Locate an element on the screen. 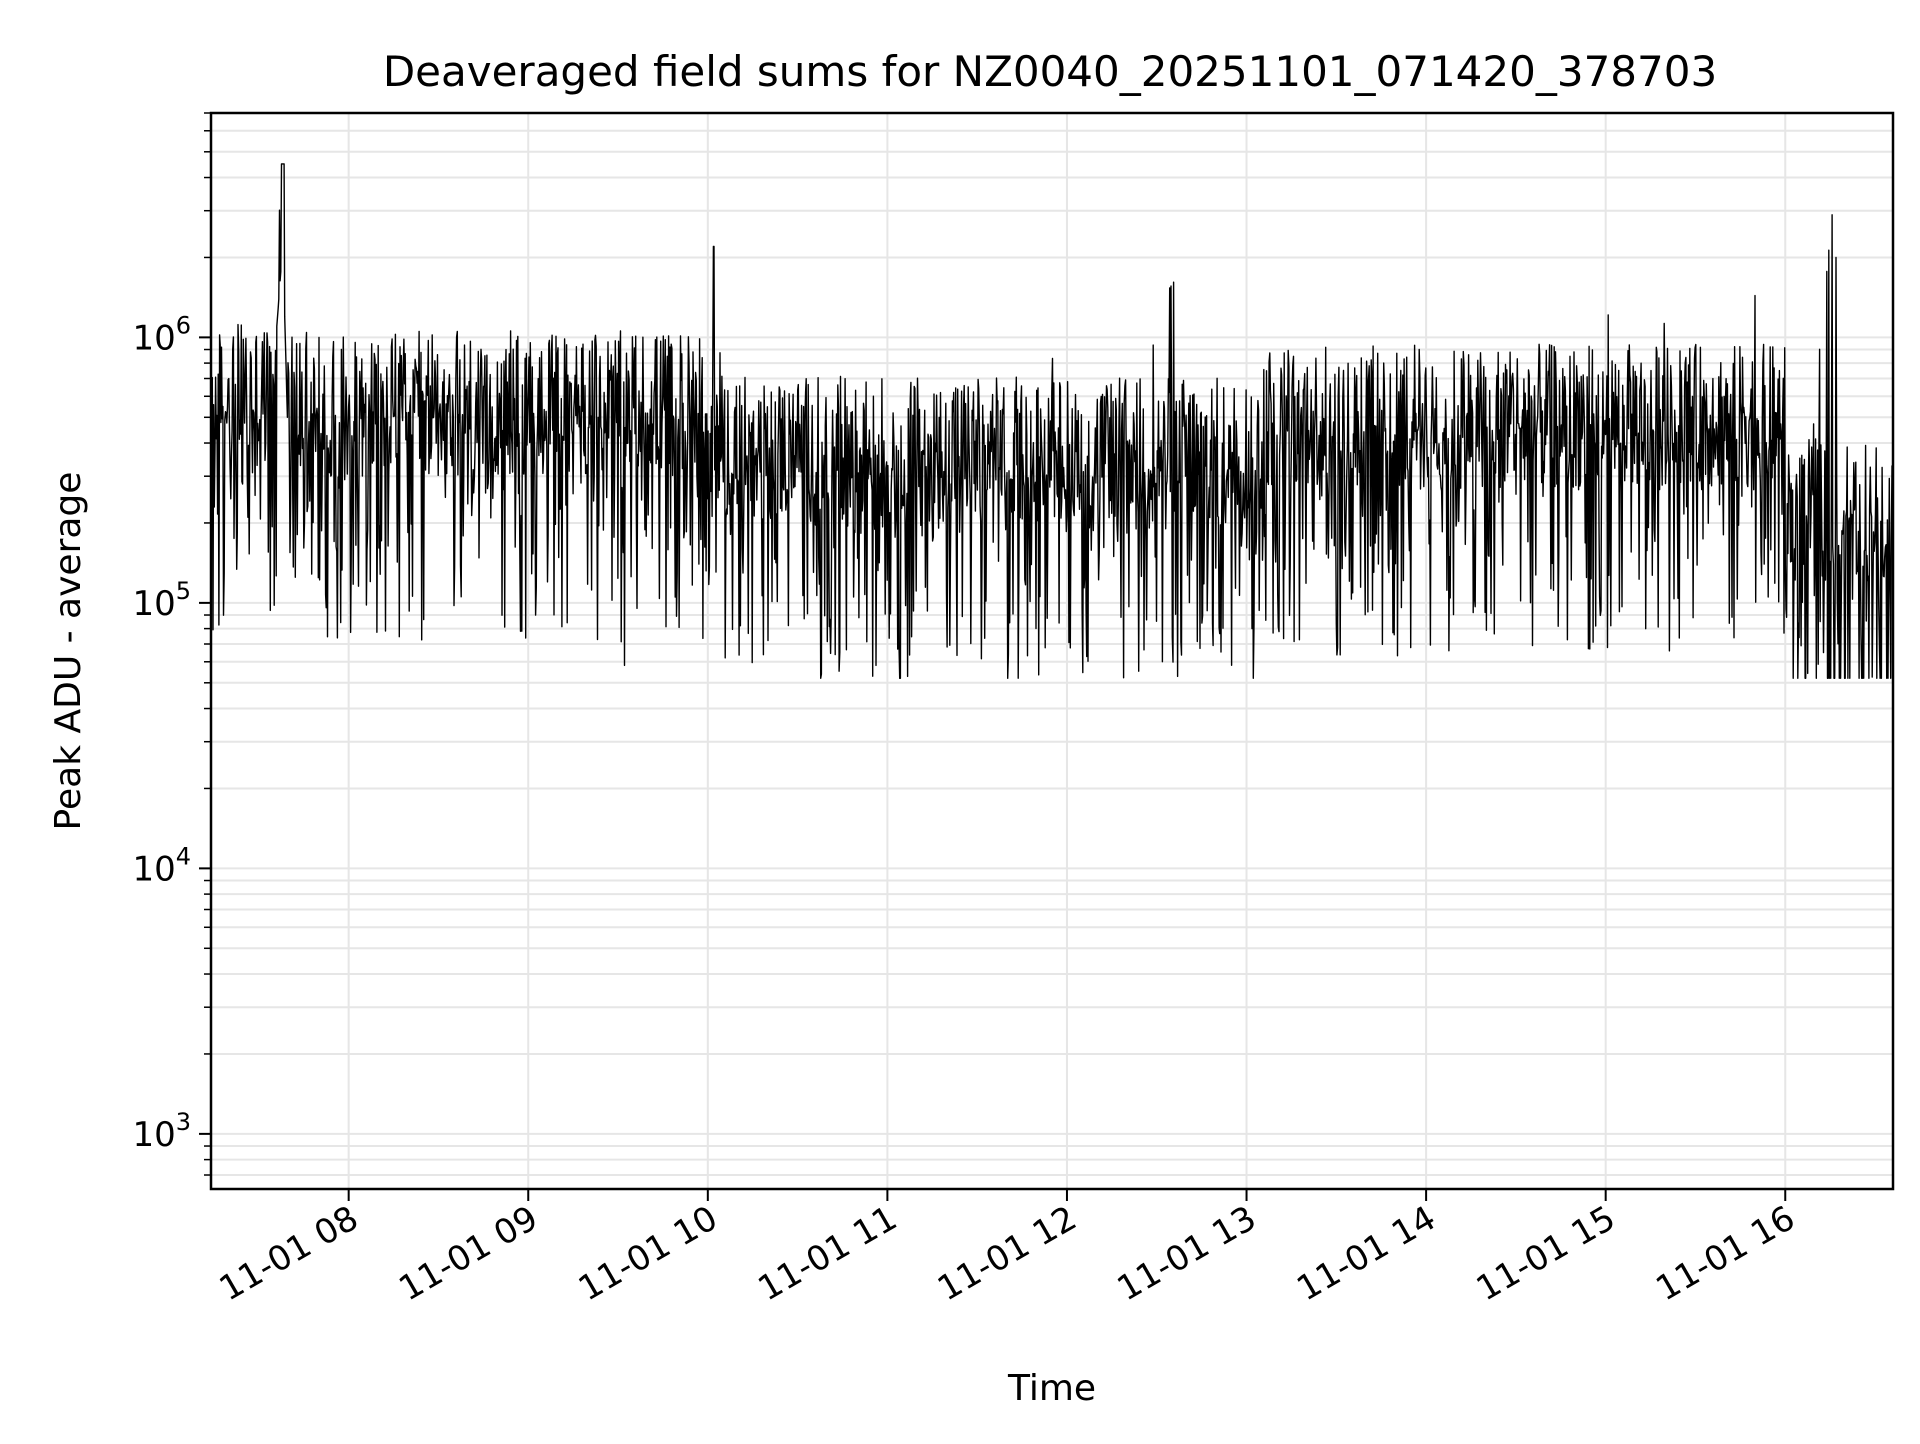 This screenshot has height=1444, width=1920. y-tick-label: 10³ is located at coordinates (161, 1131).